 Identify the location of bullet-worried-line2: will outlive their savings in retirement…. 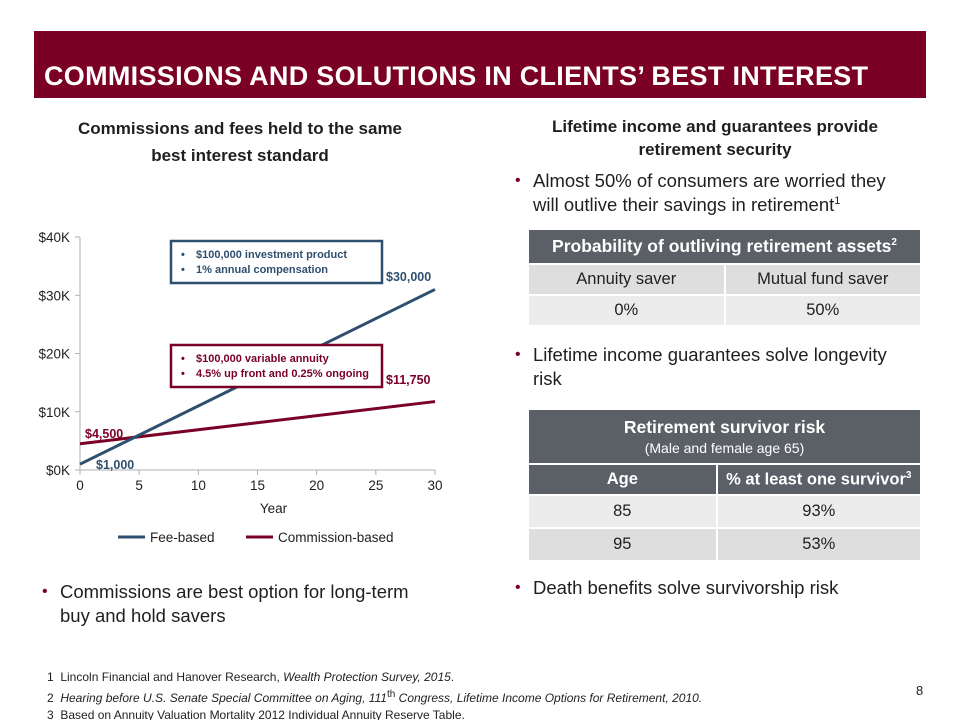
(687, 204).